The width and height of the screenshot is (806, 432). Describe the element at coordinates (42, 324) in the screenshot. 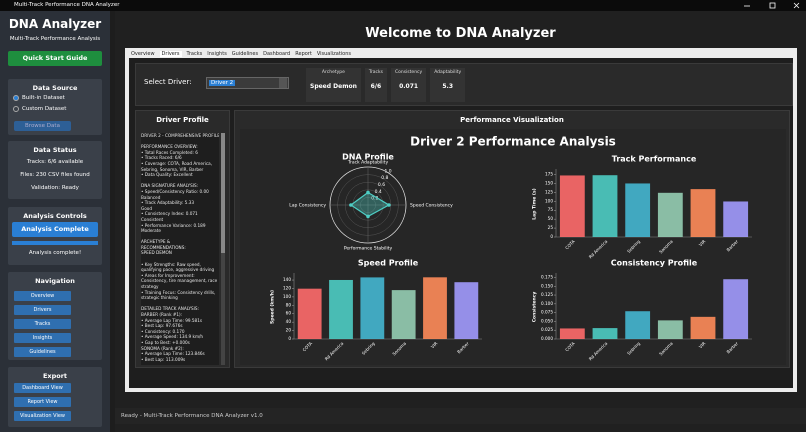

I see `nav-button: Tracks` at that location.